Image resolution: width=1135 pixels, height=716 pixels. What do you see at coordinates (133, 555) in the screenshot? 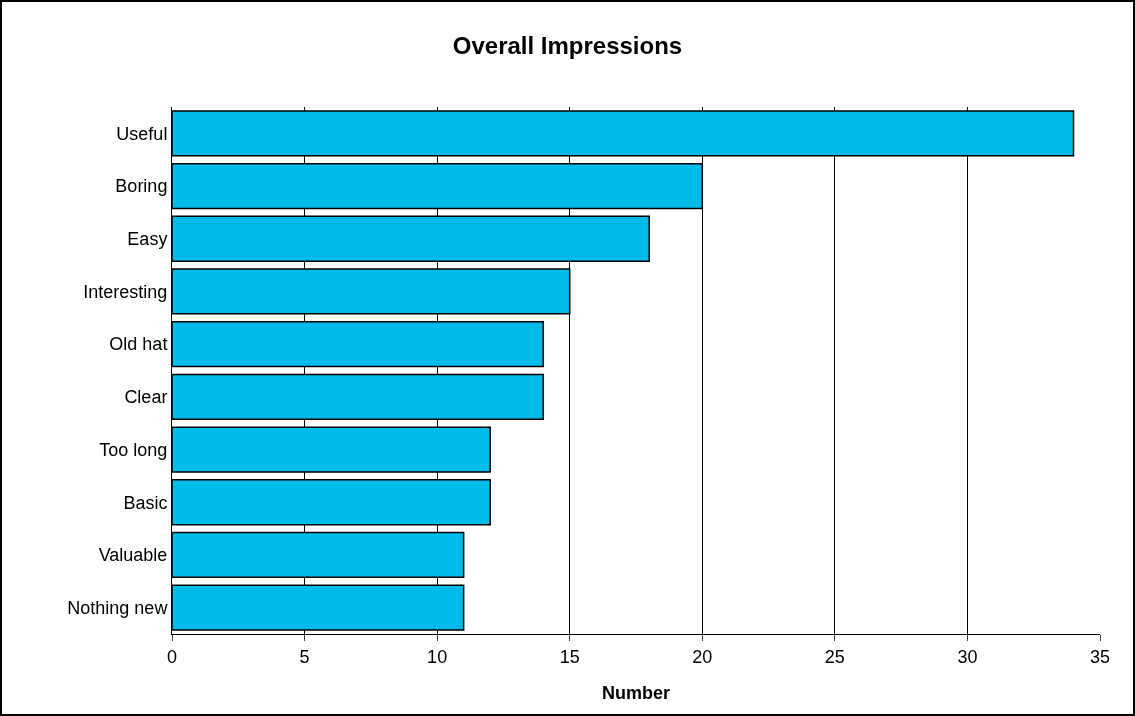
I see `y-tick-label: Valuable` at bounding box center [133, 555].